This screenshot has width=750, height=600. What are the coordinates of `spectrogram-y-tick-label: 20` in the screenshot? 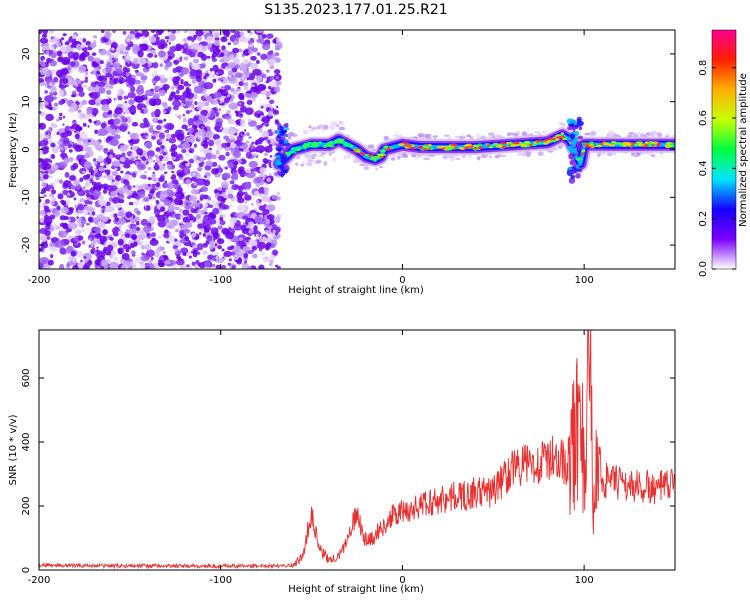 It's located at (26, 54).